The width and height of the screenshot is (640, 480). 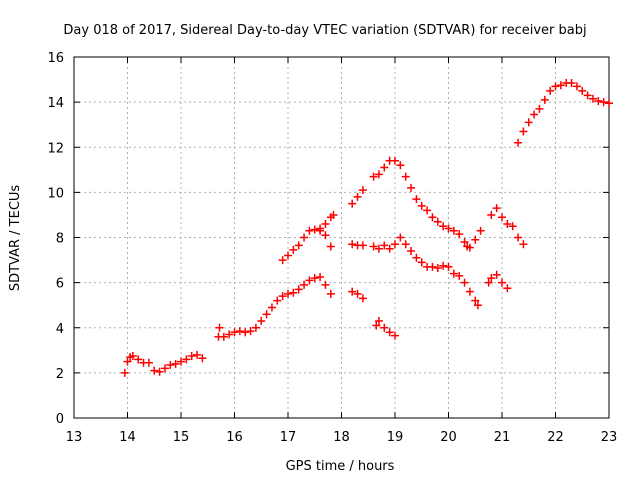 I want to click on x-tick-label: 14, so click(x=127, y=437).